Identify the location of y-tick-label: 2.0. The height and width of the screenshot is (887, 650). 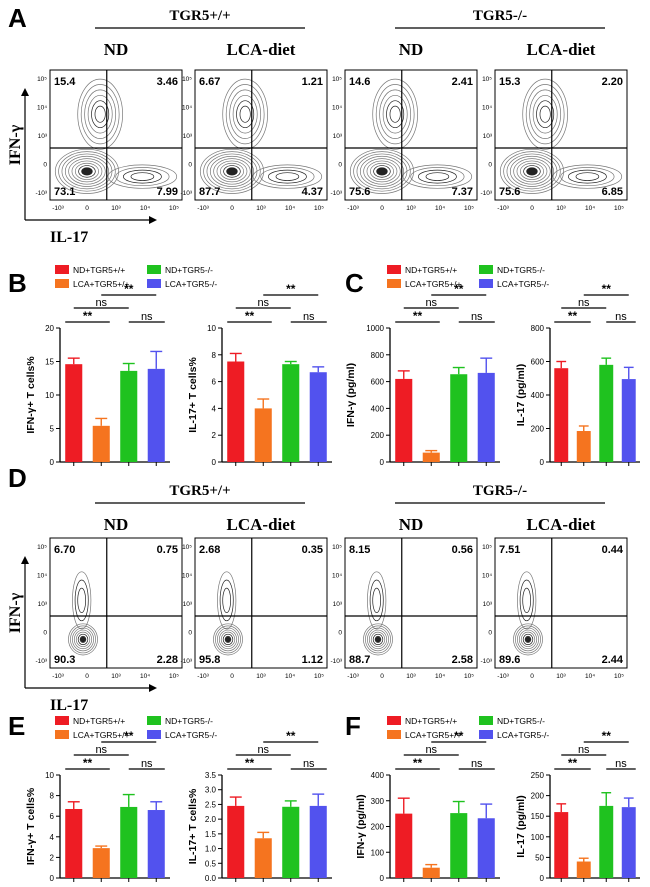
(211, 819).